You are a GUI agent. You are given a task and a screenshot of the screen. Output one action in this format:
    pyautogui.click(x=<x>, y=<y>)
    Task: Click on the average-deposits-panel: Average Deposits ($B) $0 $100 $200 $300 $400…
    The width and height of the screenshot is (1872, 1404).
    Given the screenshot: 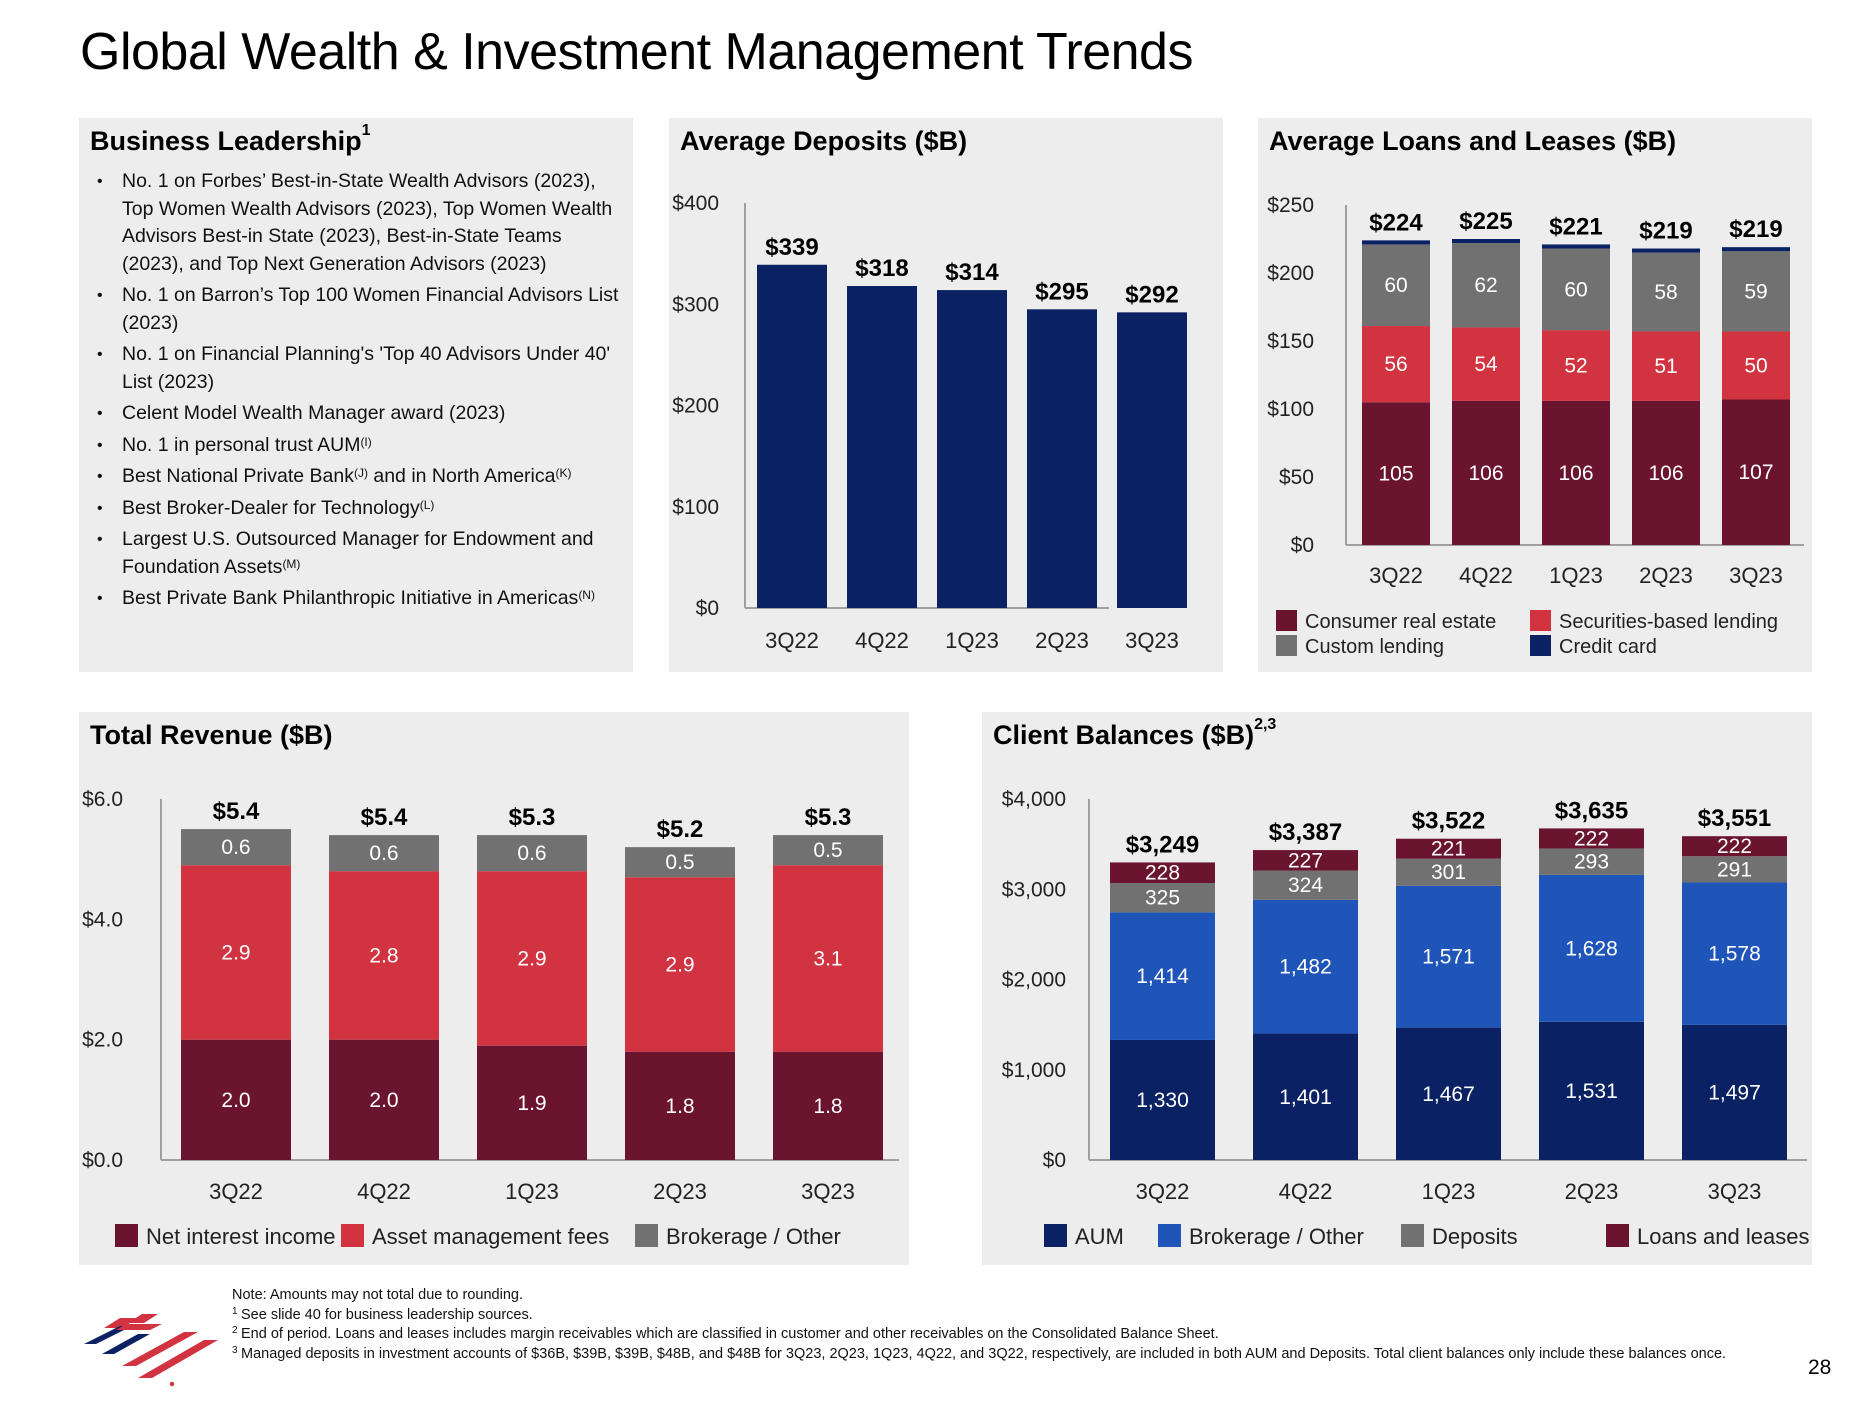 What is the action you would take?
    pyautogui.click(x=946, y=395)
    